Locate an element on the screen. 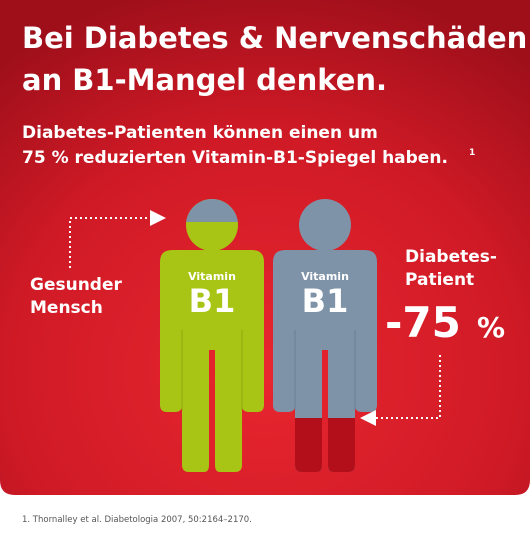 The width and height of the screenshot is (530, 535). footnote-mark: 1 is located at coordinates (472, 153).